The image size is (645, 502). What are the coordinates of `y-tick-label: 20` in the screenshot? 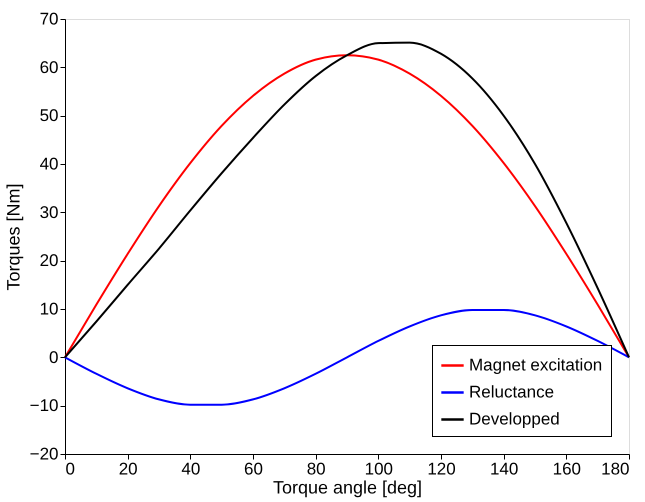 It's located at (49, 260).